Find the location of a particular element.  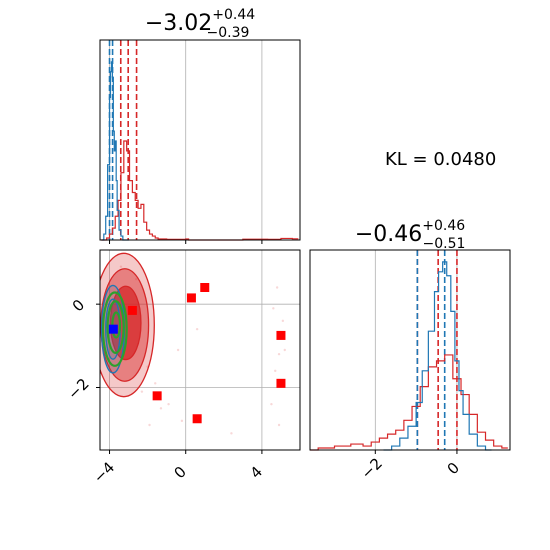

scatter-x-ticks: −4 0 4 is located at coordinates (178, 468).